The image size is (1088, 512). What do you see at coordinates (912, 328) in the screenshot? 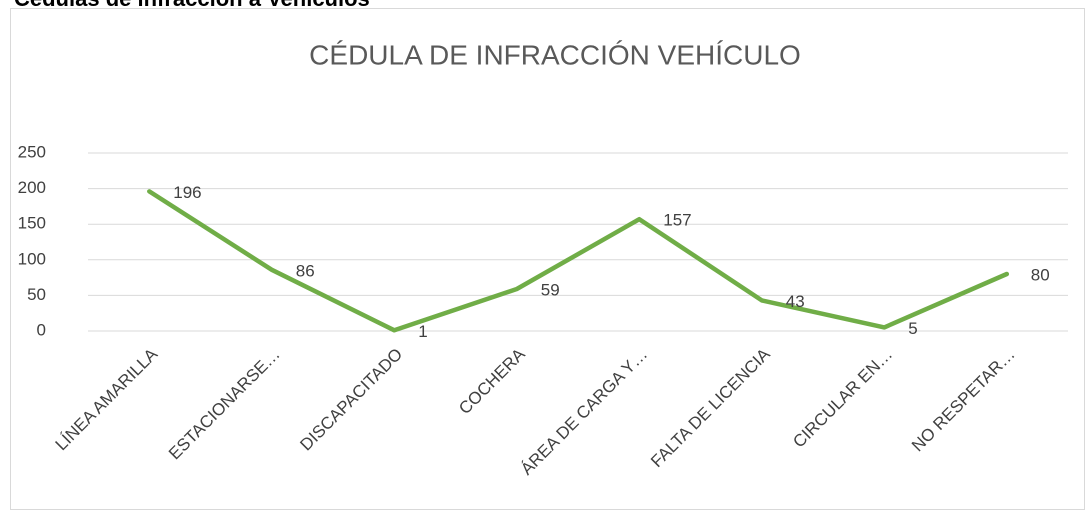
I see `data-label: 5` at bounding box center [912, 328].